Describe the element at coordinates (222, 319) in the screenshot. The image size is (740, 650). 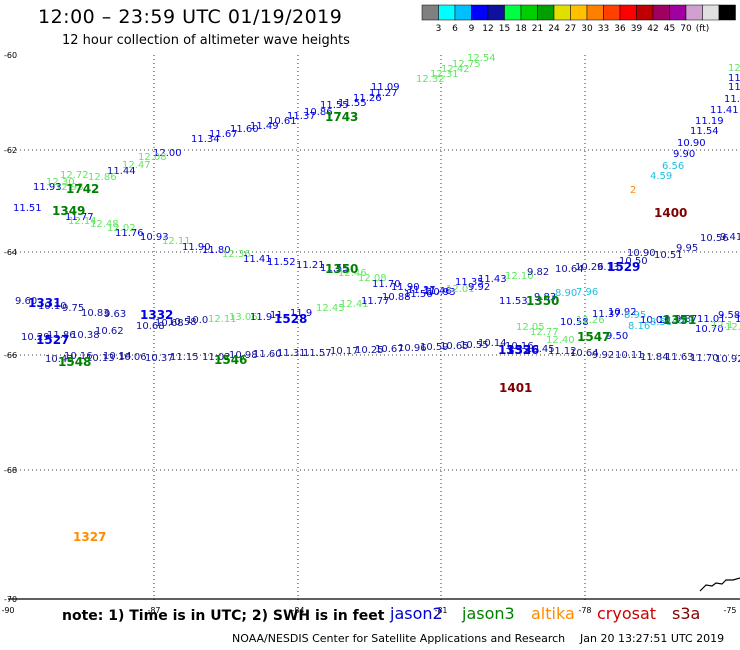
I see `wave-height-label: 12.11` at that location.